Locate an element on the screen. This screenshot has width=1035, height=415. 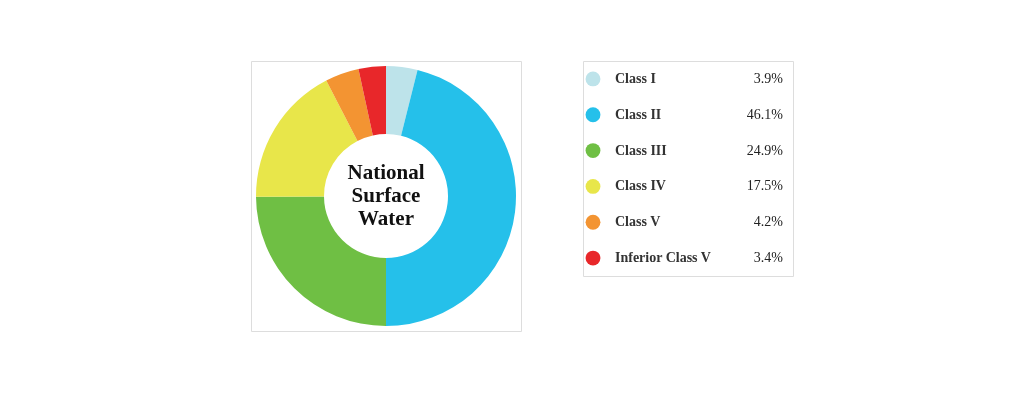
data-label: 24.9% is located at coordinates (765, 150).